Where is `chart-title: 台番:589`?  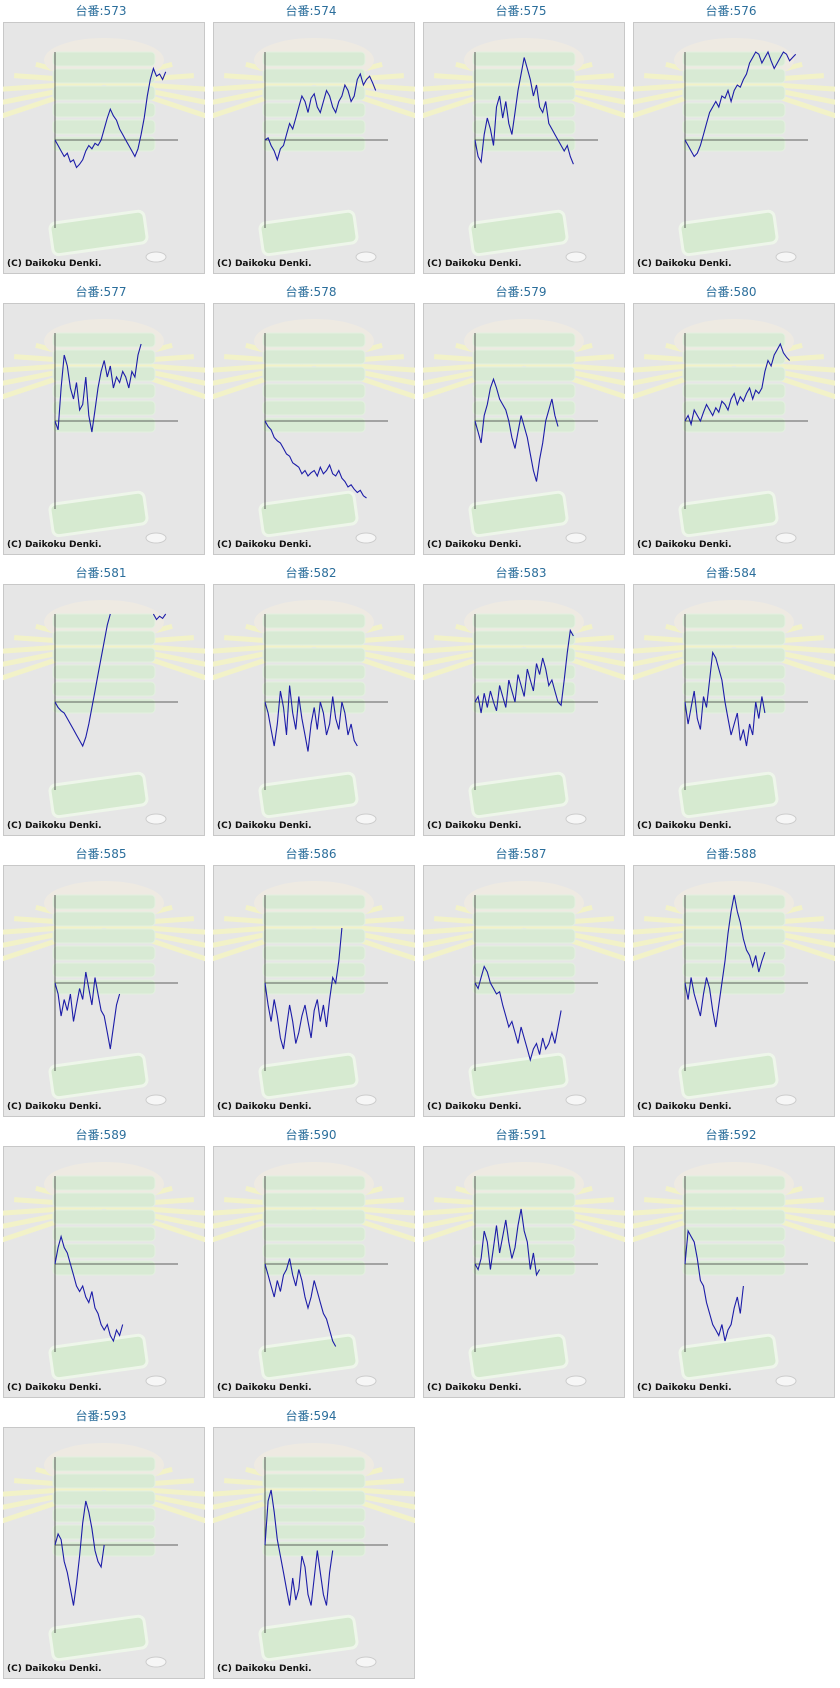 chart-title: 台番:589 is located at coordinates (101, 1135).